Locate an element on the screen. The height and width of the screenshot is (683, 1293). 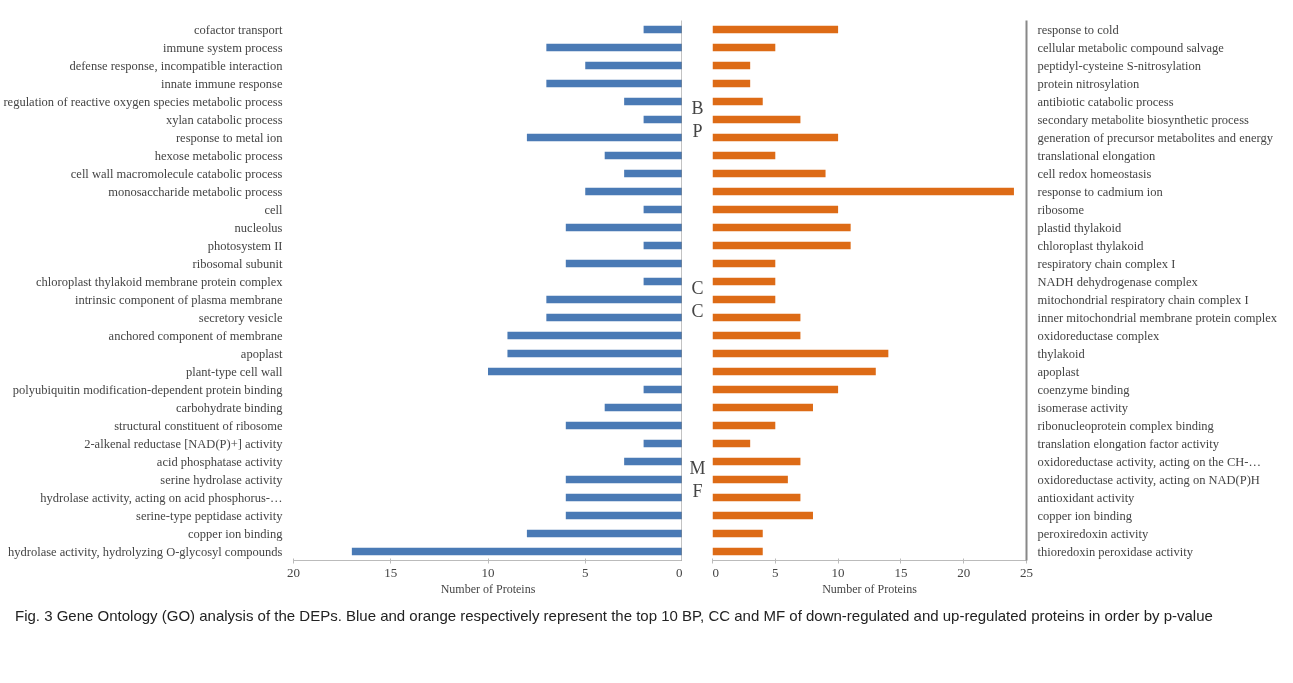
y-tick-label: immune system process is located at coordinates (223, 47).